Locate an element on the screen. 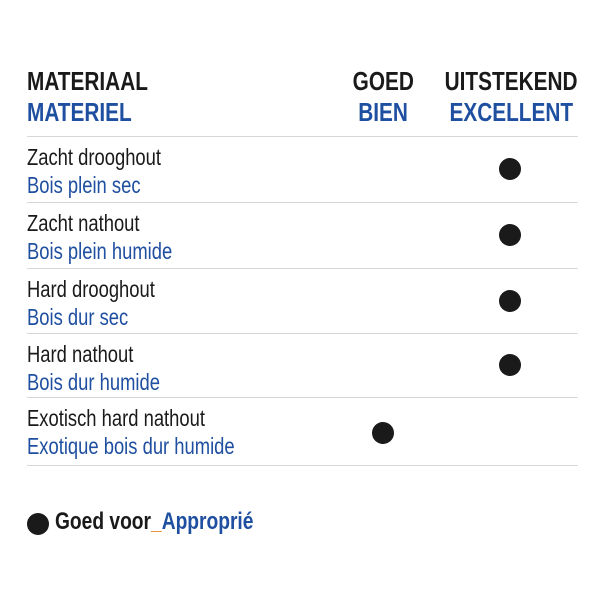 The height and width of the screenshot is (600, 600). row-material-fr: Bois plein sec is located at coordinates (84, 185).